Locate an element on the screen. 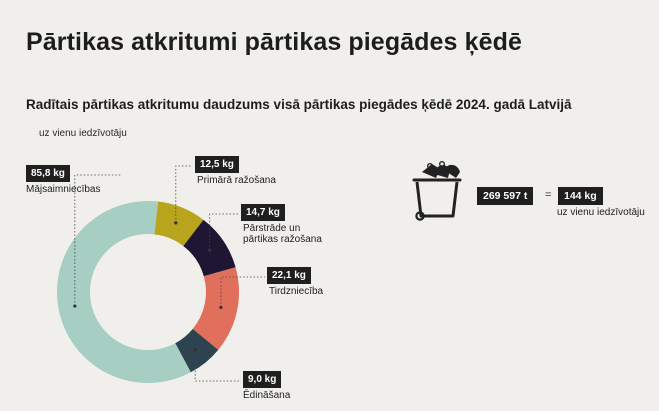 This screenshot has height=411, width=659. category-label-tirdznieciba: Tirdzniecība is located at coordinates (296, 291).